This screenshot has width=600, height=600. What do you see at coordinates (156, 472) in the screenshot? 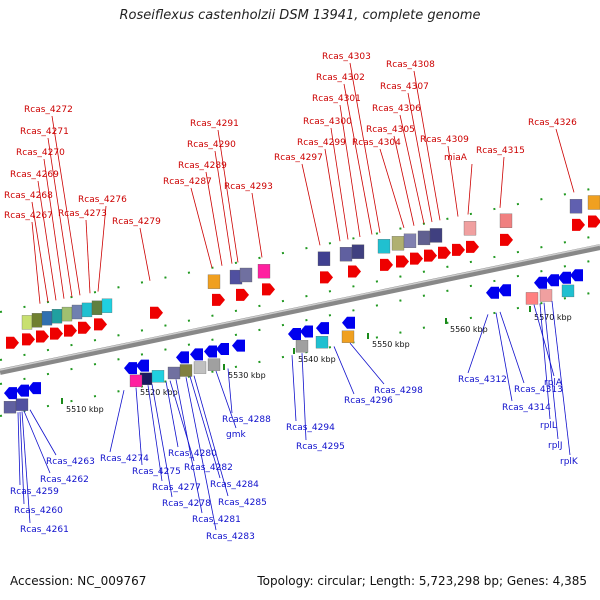
I see `reverse-gene-label: Rcas_4275` at bounding box center [156, 472].